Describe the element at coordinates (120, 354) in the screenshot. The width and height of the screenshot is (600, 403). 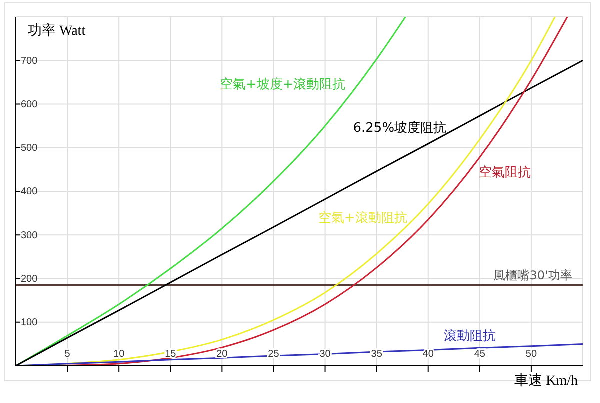
I see `x-tick-label: 10` at that location.